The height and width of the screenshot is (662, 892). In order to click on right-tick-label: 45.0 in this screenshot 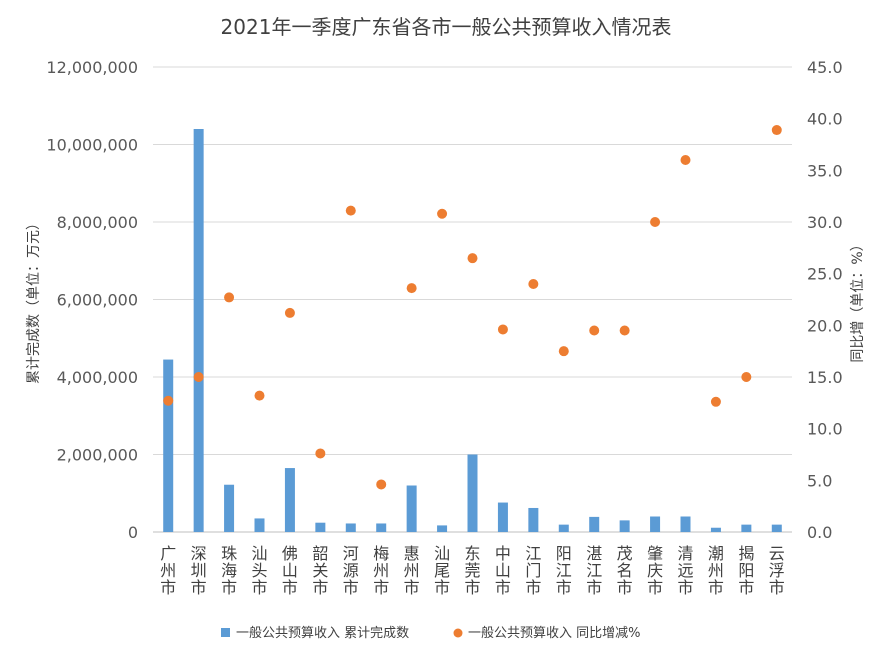, I will do `click(825, 67)`.